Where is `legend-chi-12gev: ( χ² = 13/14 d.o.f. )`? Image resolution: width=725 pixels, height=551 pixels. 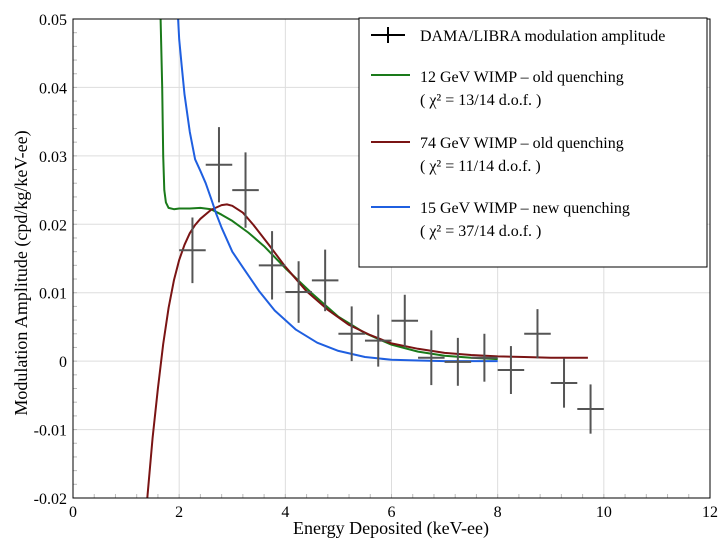 legend-chi-12gev: ( χ² = 13/14 d.o.f. ) is located at coordinates (480, 100).